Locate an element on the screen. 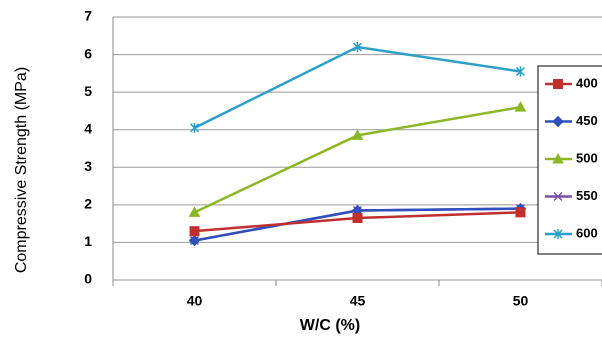  x-axis-label: W/C (%) is located at coordinates (330, 325).